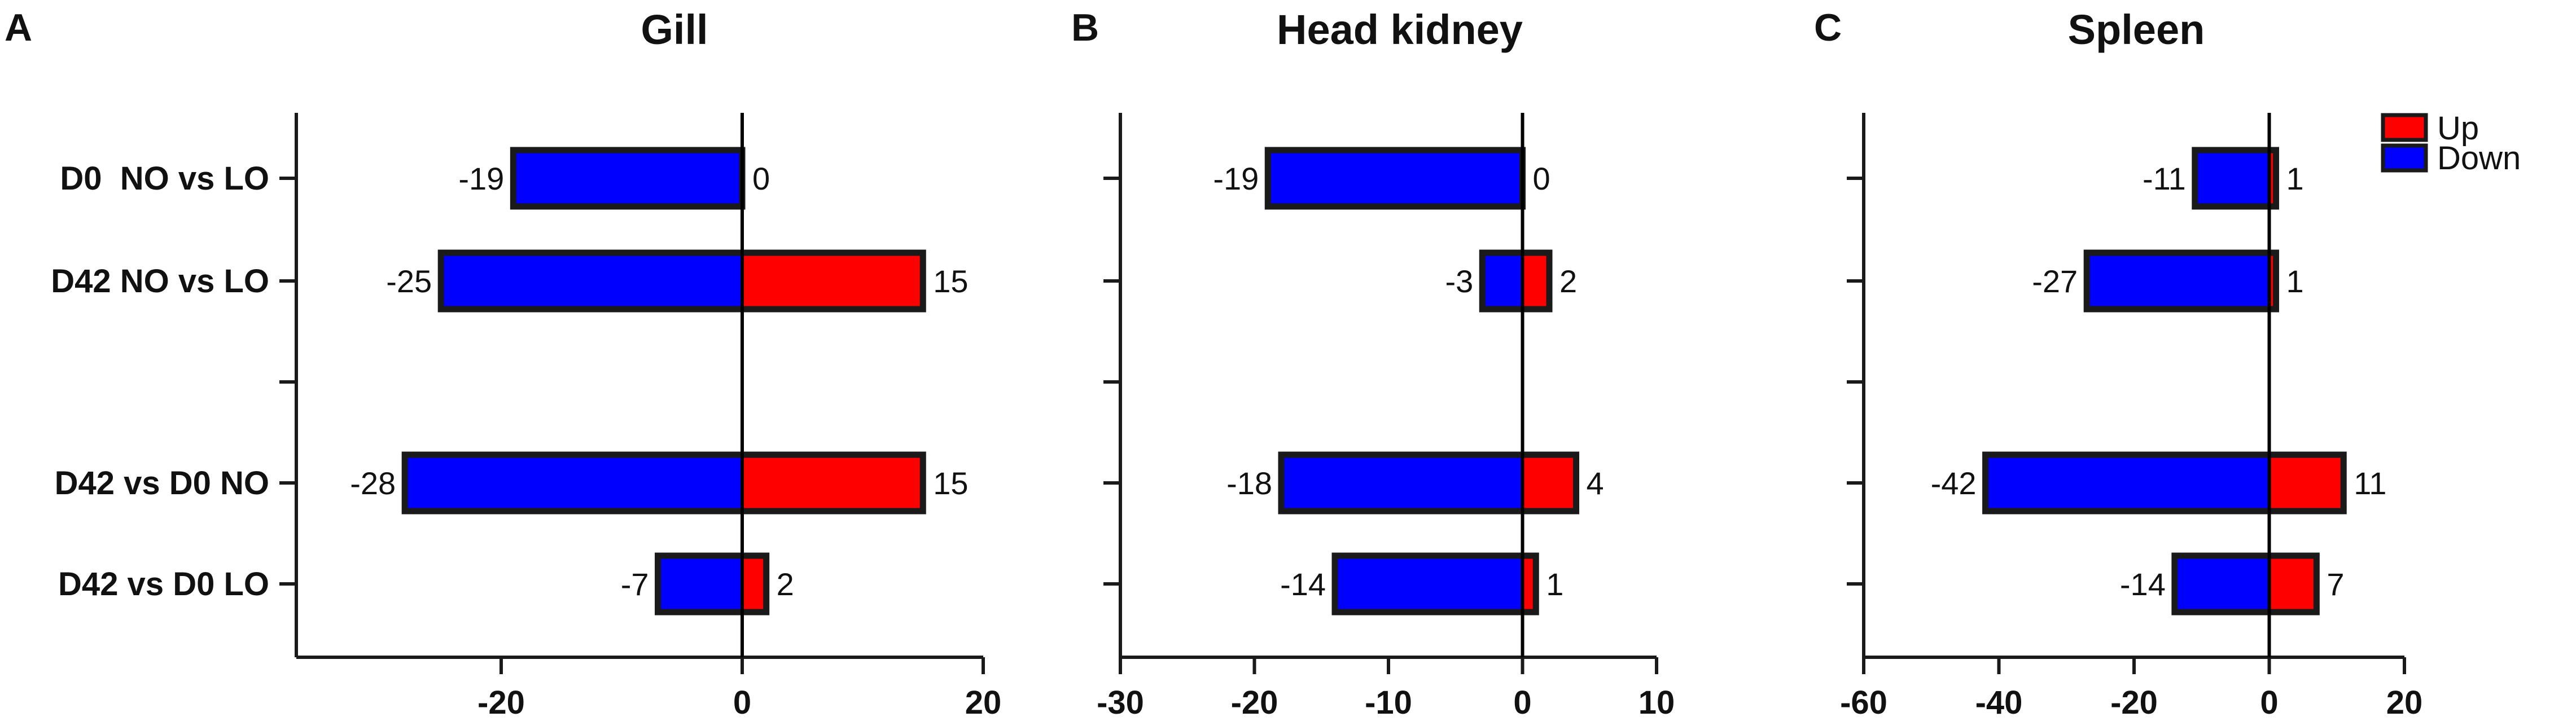  Describe the element at coordinates (1954, 483) in the screenshot. I see `data-label-down: -42` at that location.